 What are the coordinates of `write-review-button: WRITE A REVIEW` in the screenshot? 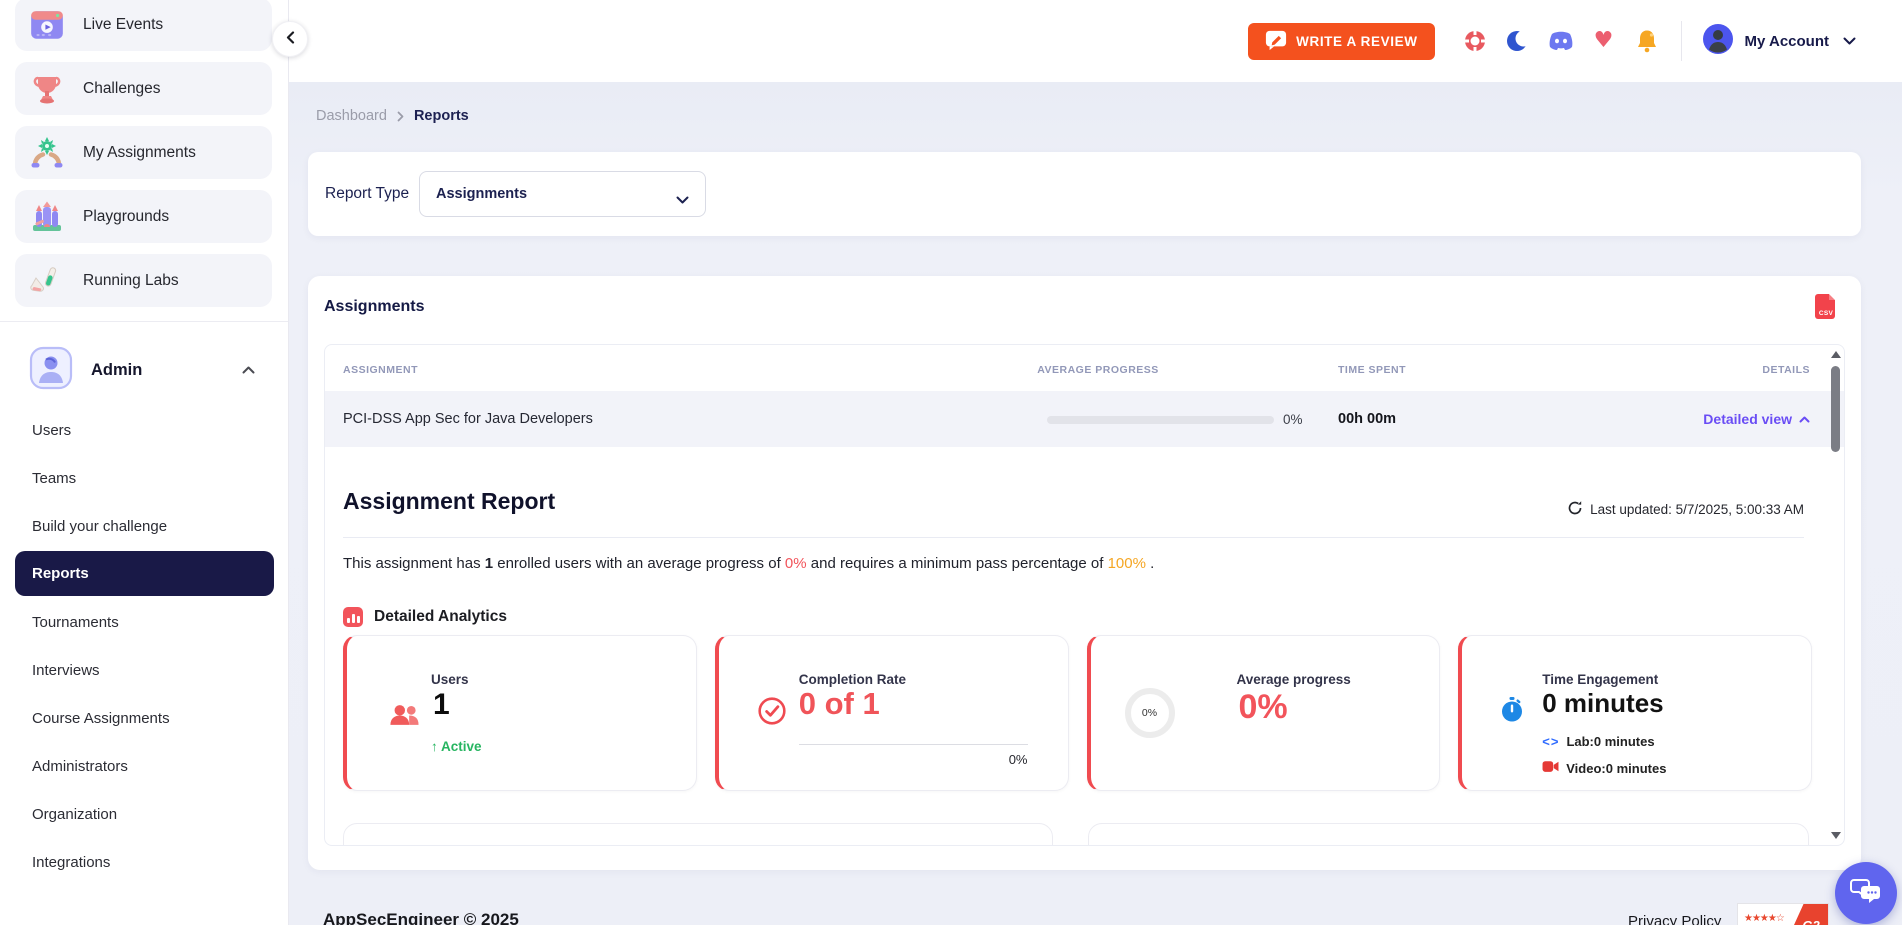 It's located at (1341, 41).